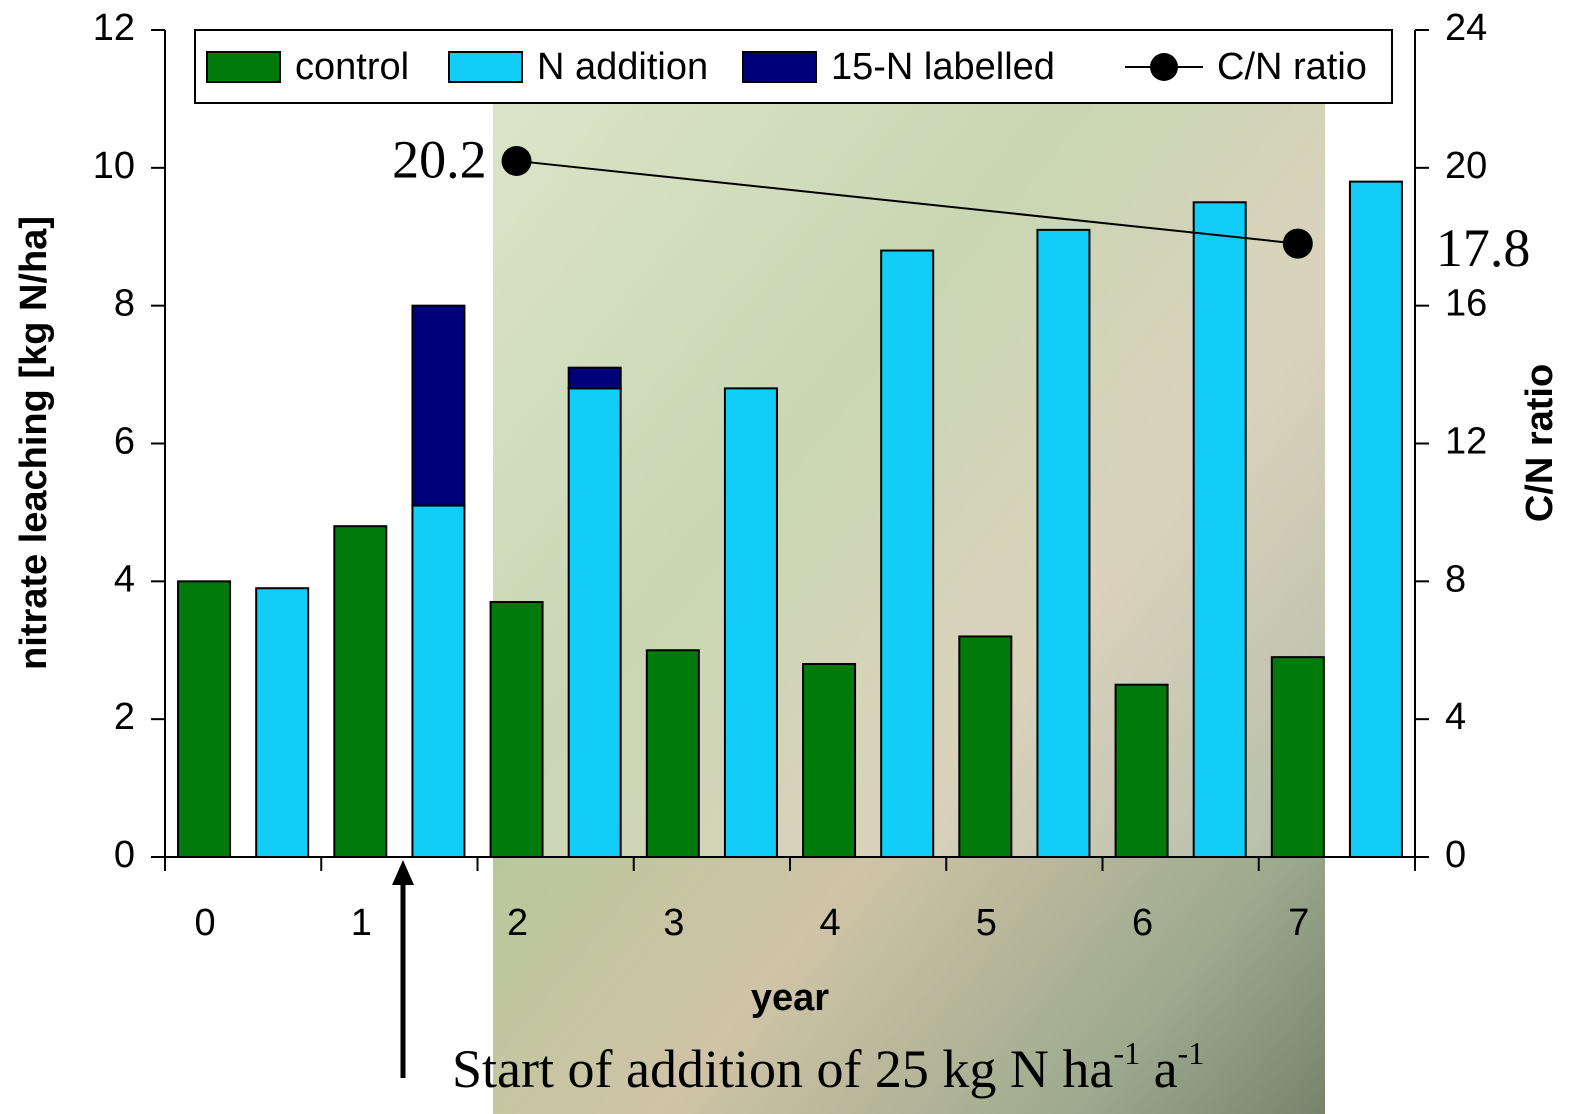  Describe the element at coordinates (1455, 855) in the screenshot. I see `y2-tick-label: 0` at that location.